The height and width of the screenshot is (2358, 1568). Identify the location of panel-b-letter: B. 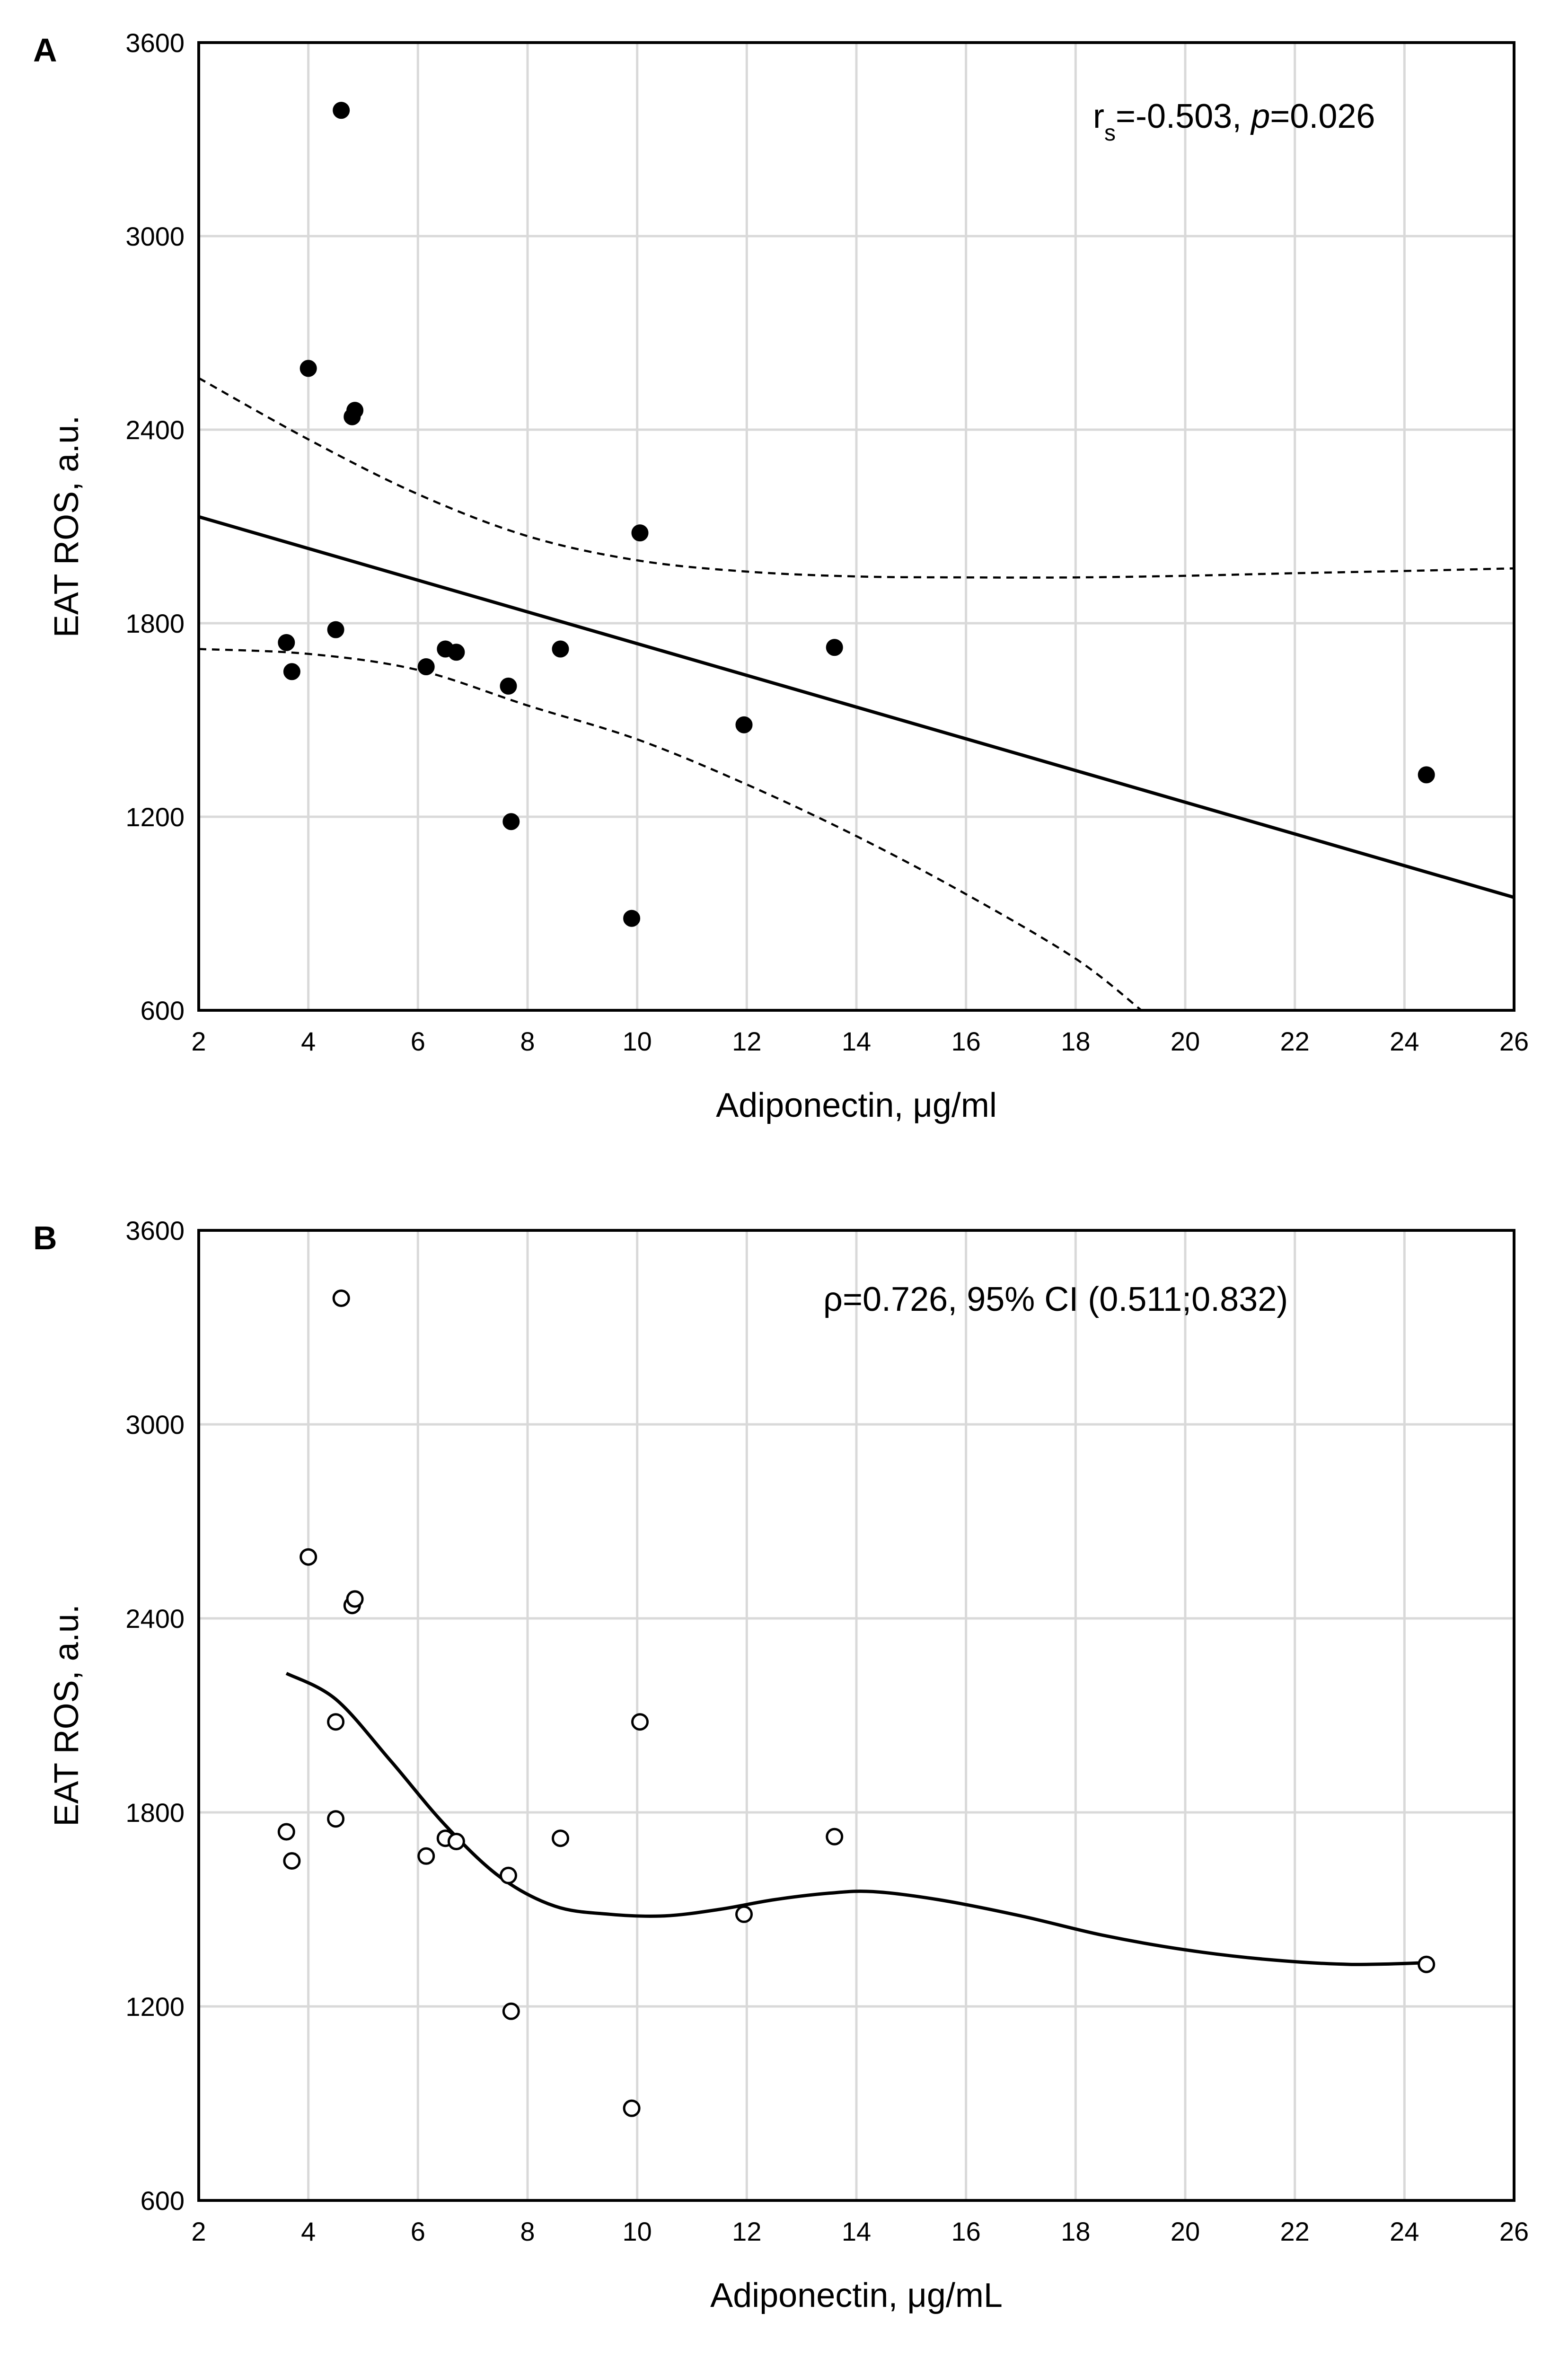
(45, 1237).